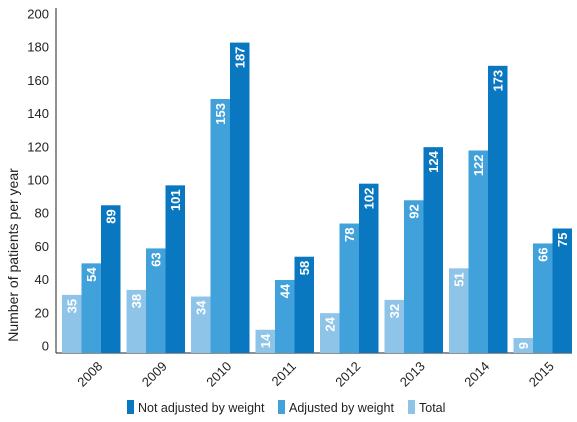 This screenshot has height=422, width=577. I want to click on bar-value-label: 101, so click(175, 200).